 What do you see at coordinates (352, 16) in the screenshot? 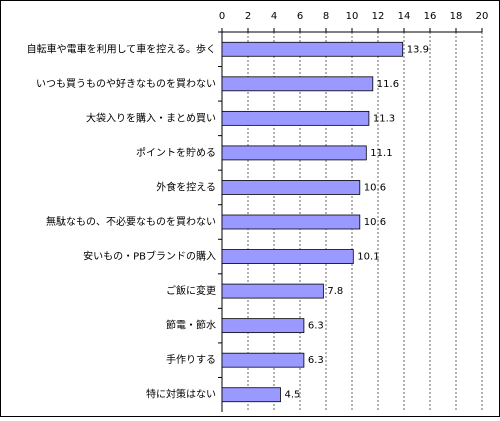
I see `x-tick-label: 10` at bounding box center [352, 16].